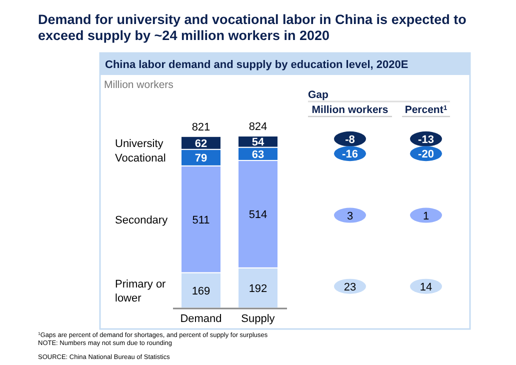  I want to click on series-label: University, so click(139, 144).